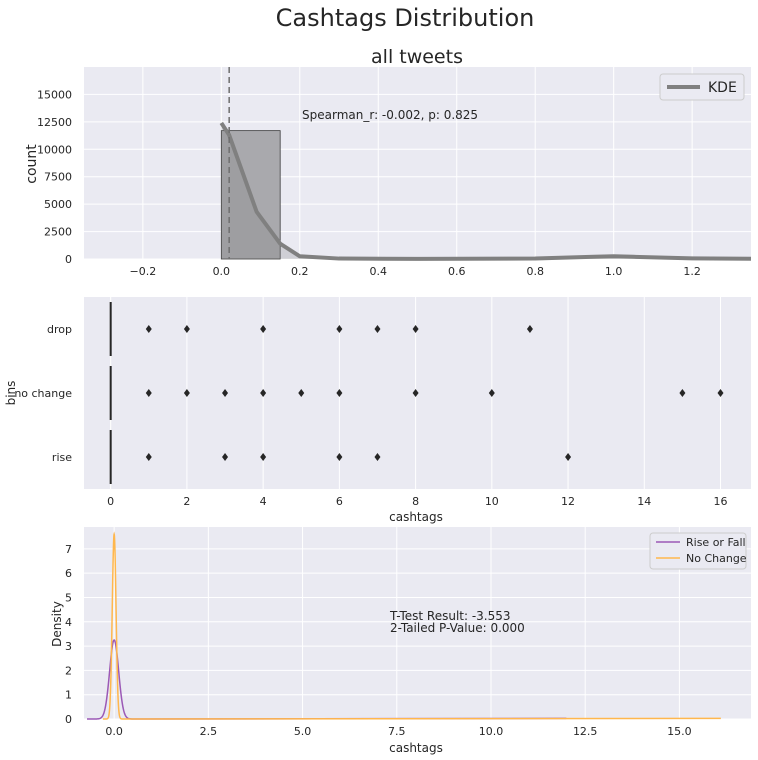 This screenshot has height=760, width=758. Describe the element at coordinates (415, 501) in the screenshot. I see `x-tick-label: 8` at that location.